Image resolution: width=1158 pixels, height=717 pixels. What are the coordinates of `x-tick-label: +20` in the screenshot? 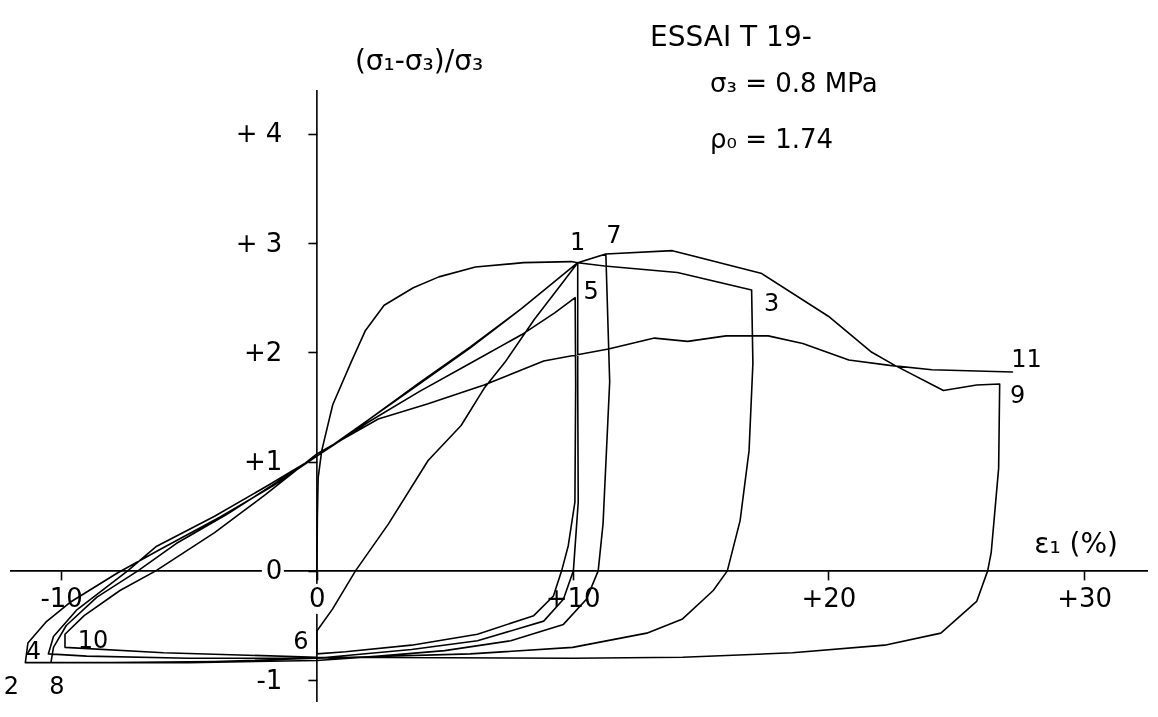 It's located at (829, 598).